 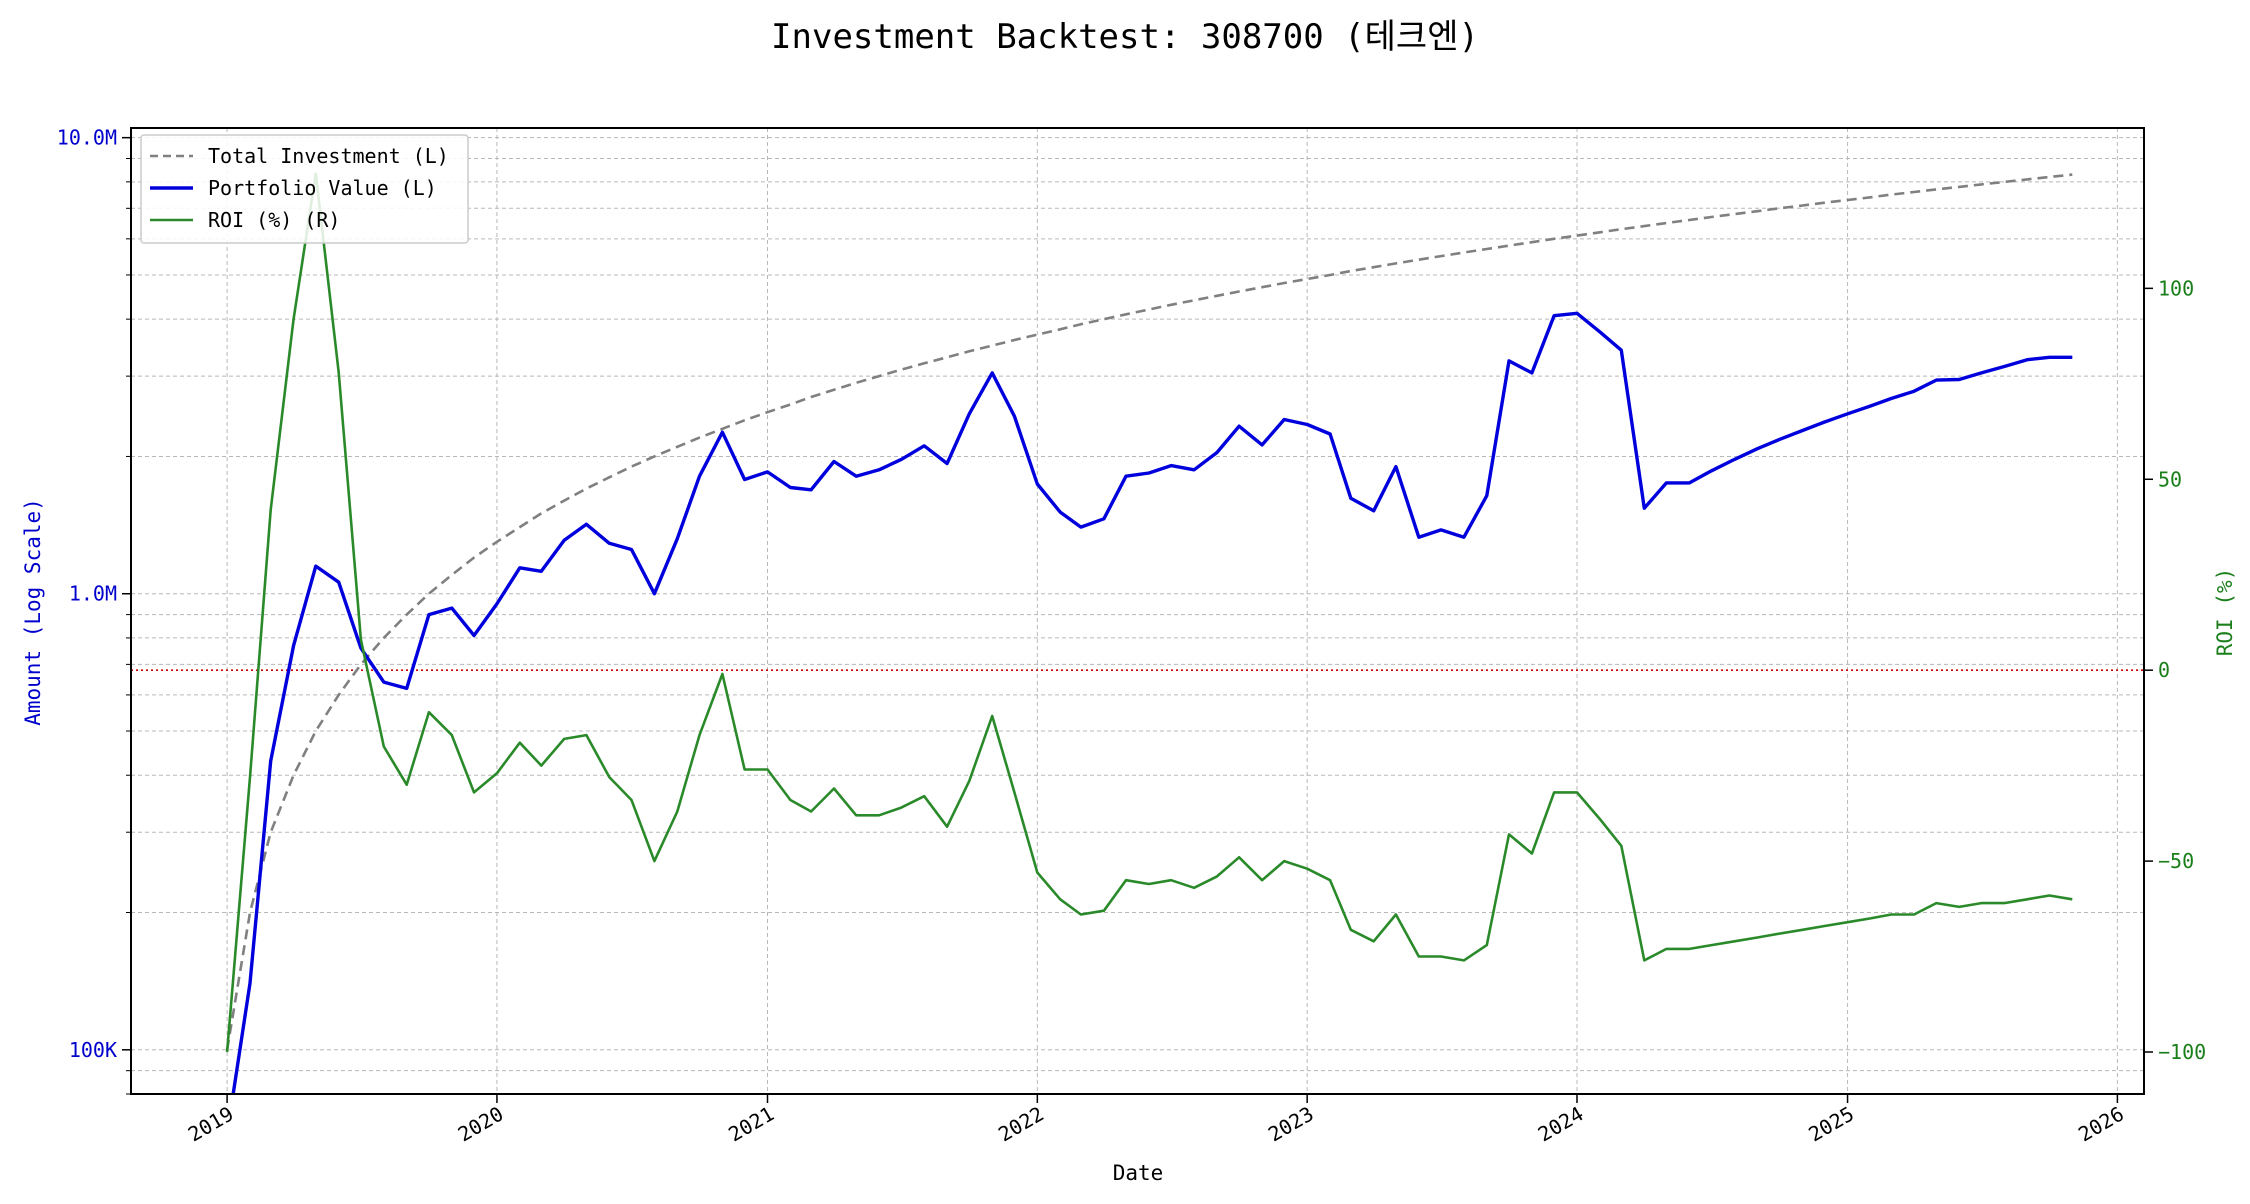 What do you see at coordinates (33, 612) in the screenshot?
I see `y-left-axis-label: Amount (Log Scale)` at bounding box center [33, 612].